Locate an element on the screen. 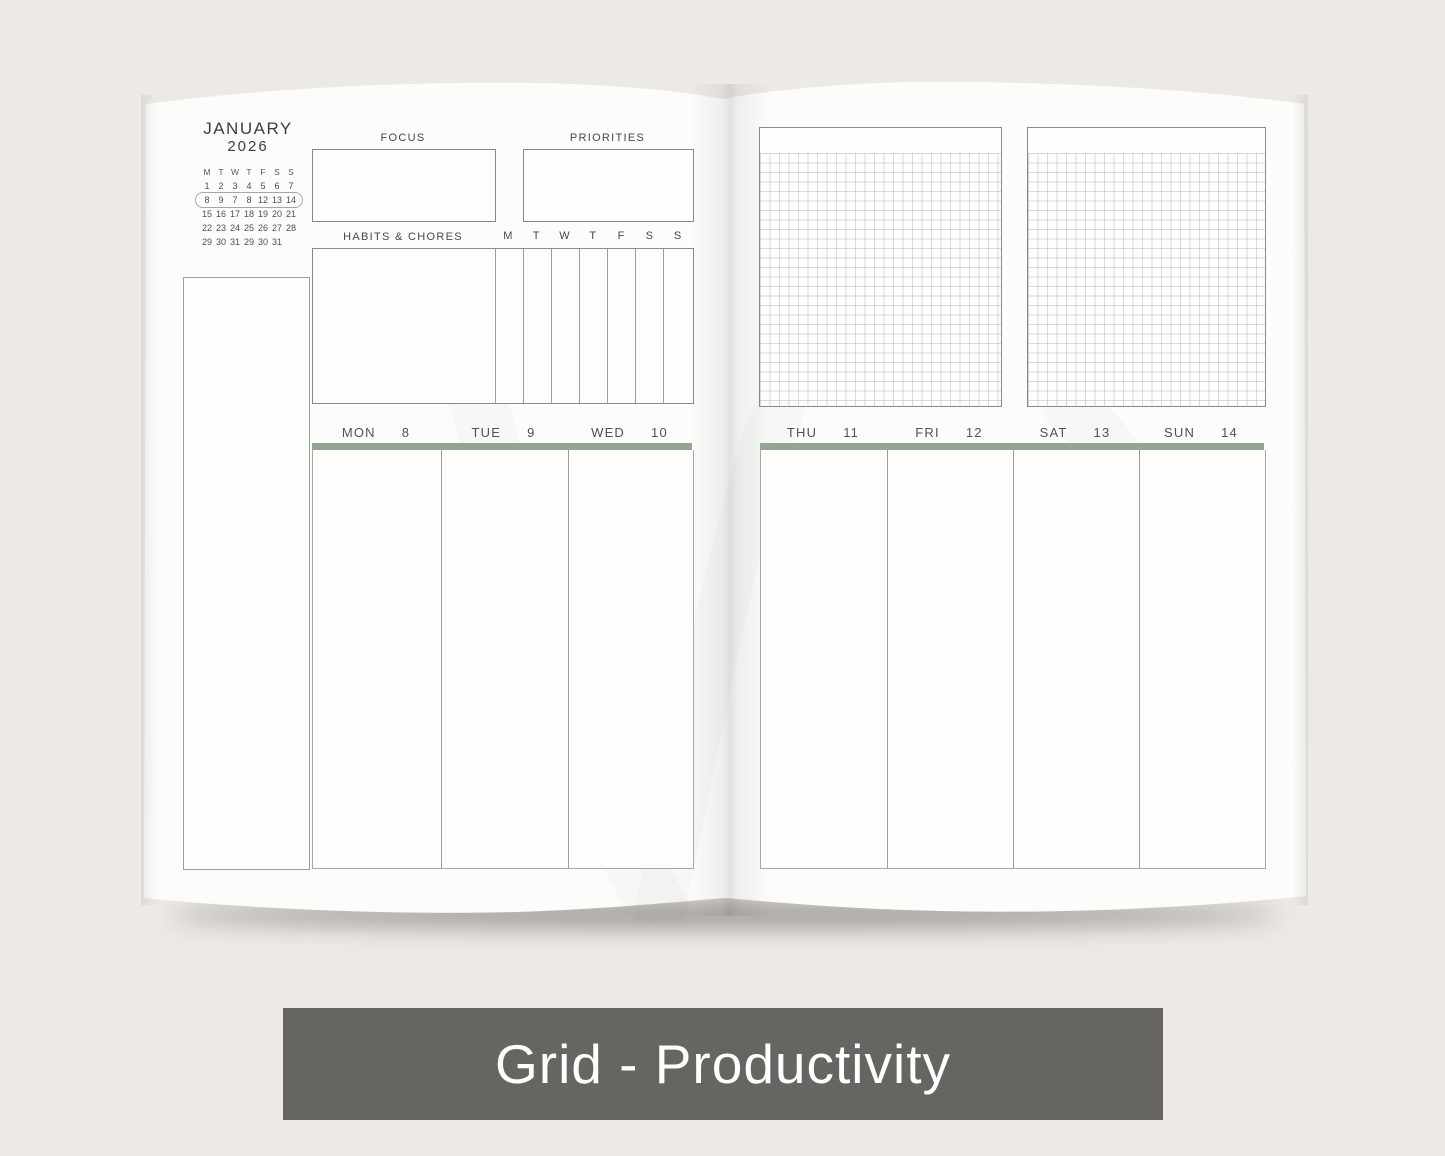  day-date: 10 is located at coordinates (659, 432).